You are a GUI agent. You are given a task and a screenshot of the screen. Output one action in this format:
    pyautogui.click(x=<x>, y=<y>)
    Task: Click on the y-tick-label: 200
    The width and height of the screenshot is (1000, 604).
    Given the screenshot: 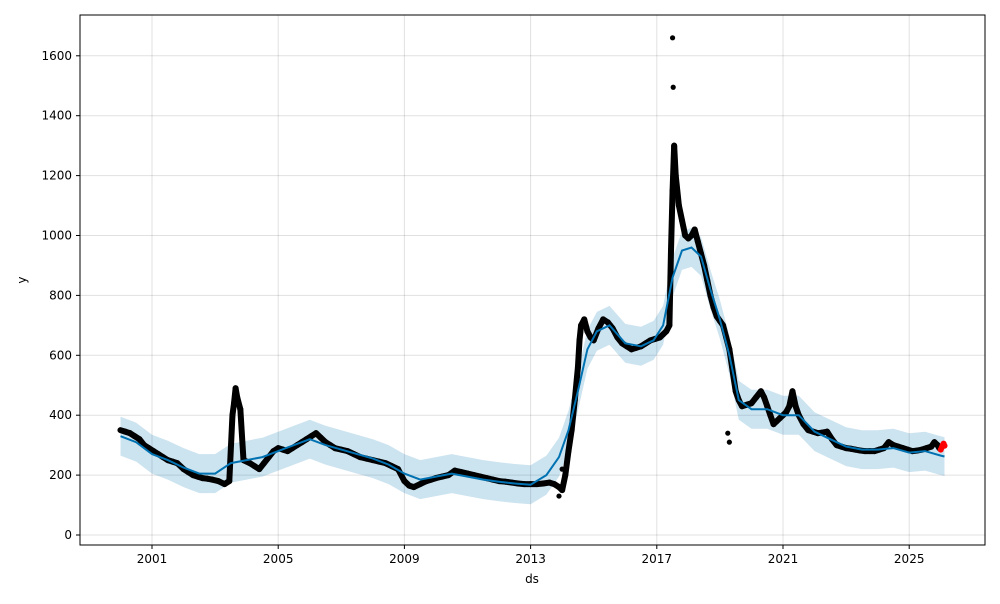 What is the action you would take?
    pyautogui.click(x=60, y=475)
    